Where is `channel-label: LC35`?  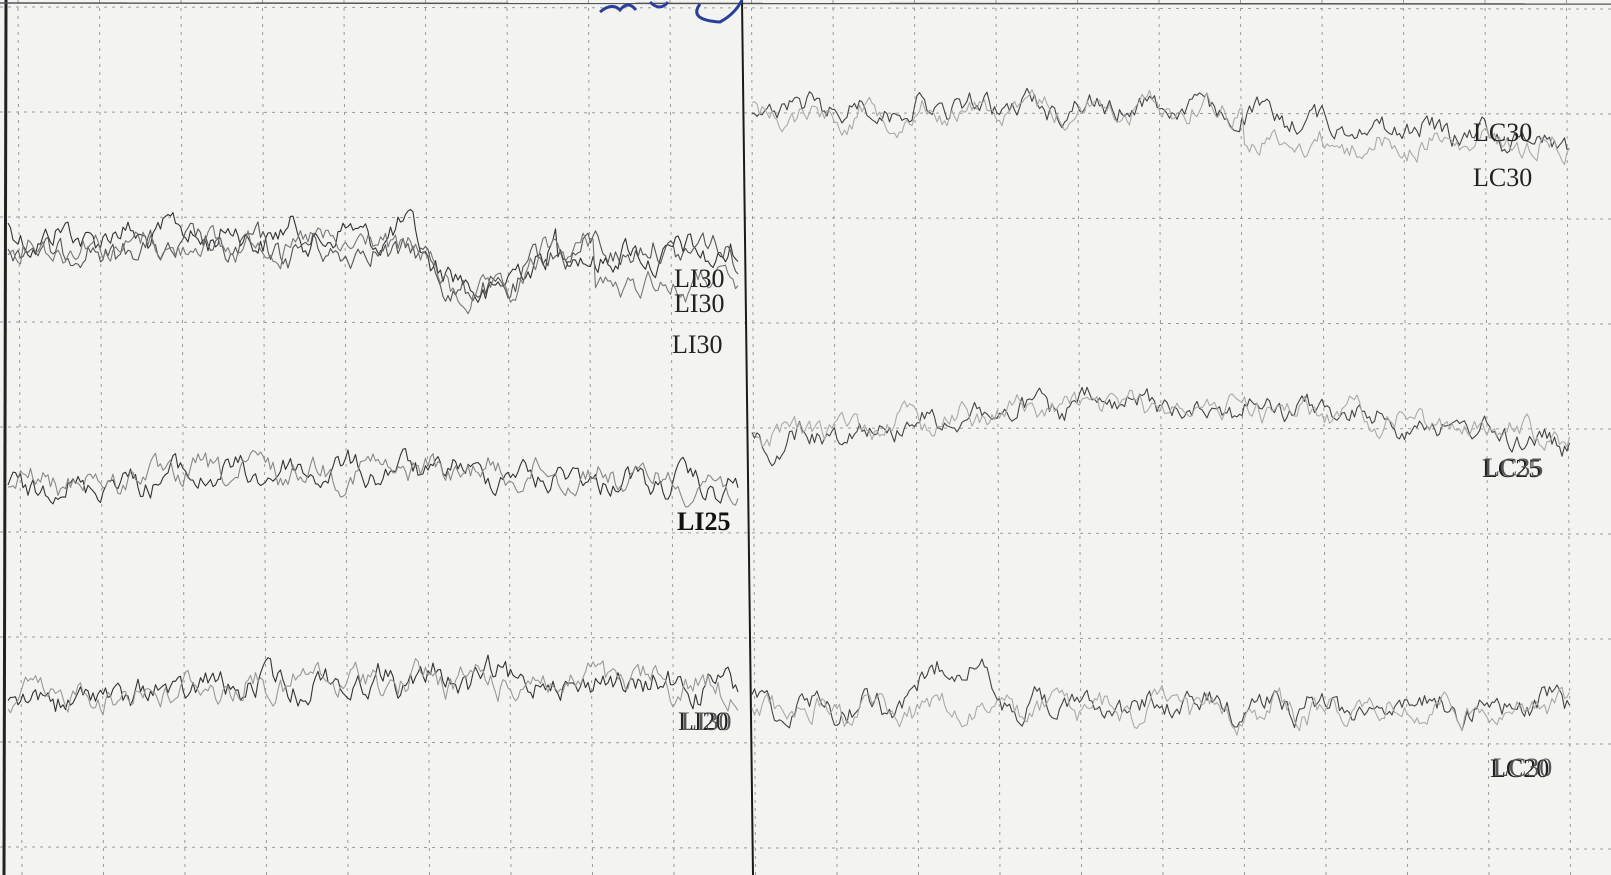
channel-label: LC35 is located at coordinates (1513, 467).